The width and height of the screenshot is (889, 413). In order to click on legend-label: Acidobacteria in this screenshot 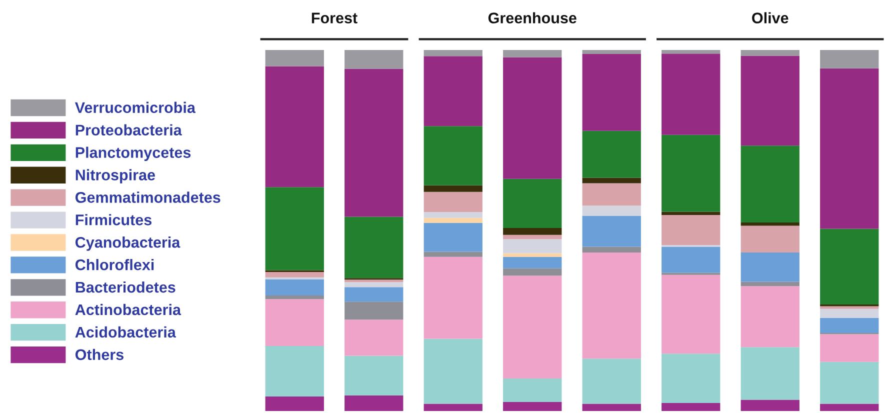, I will do `click(125, 332)`.